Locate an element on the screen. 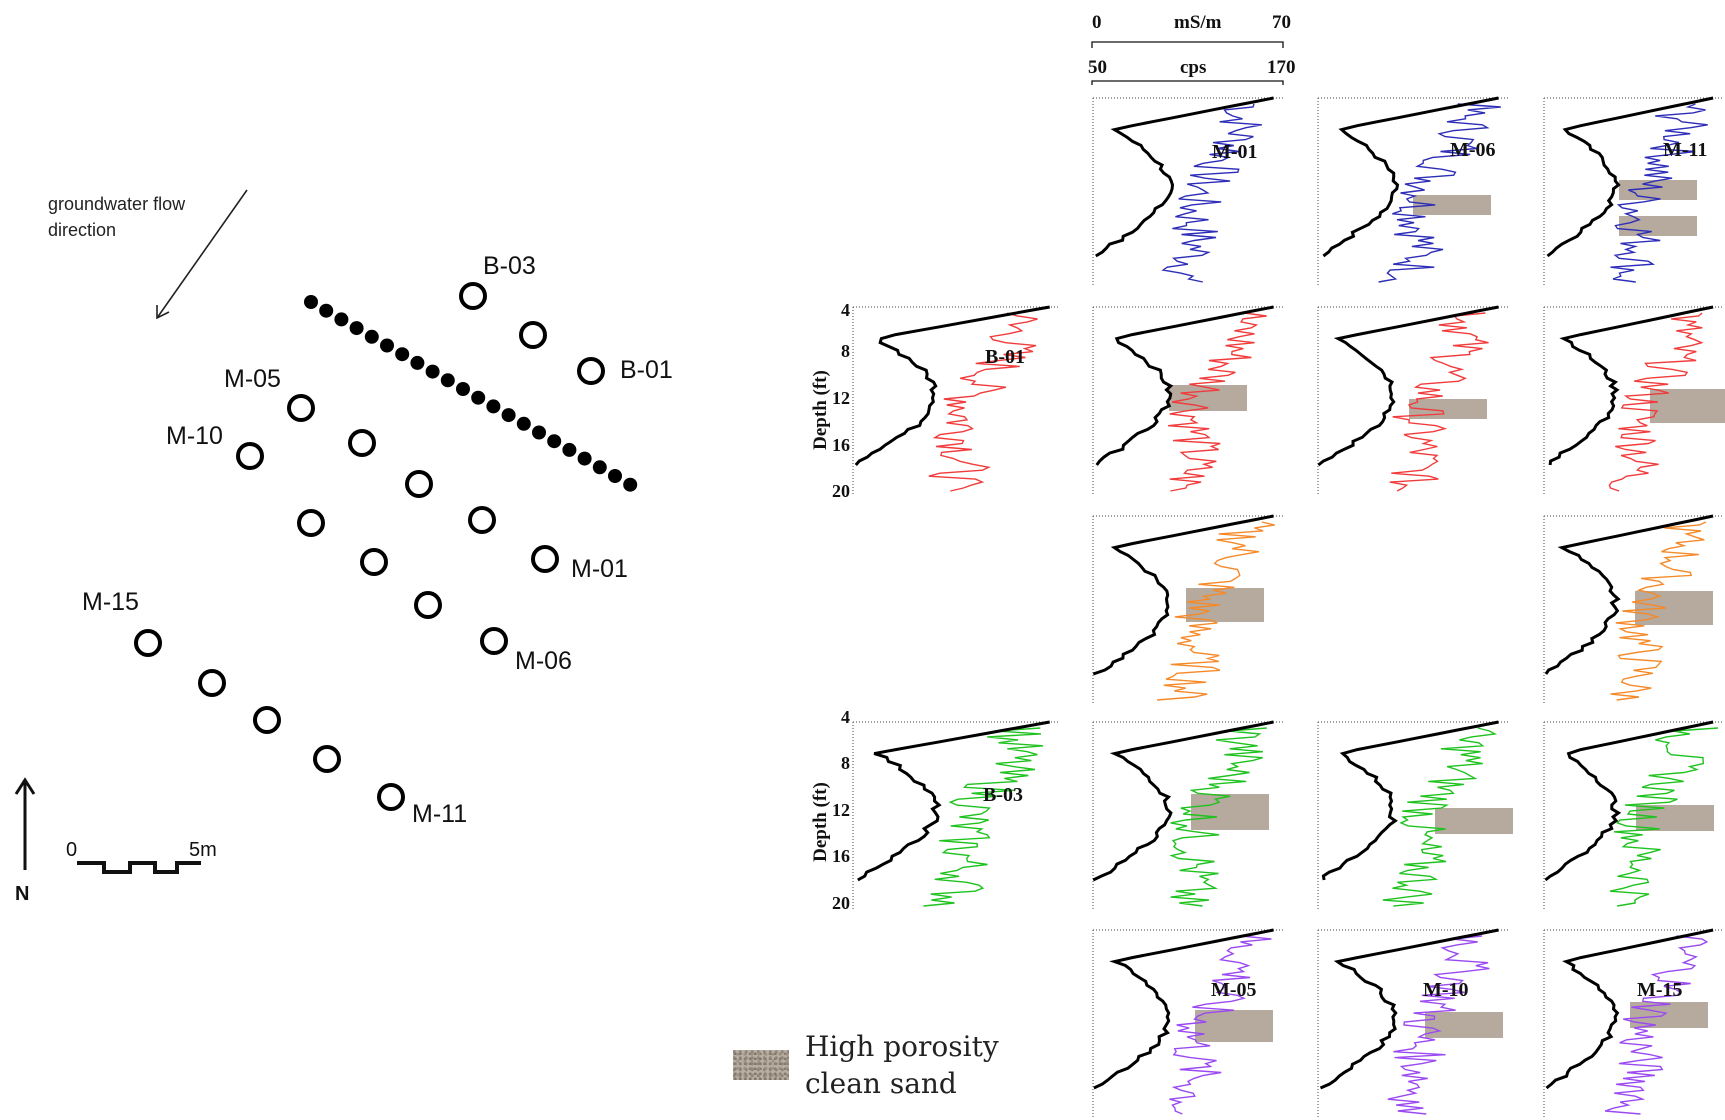  panel-label-m10: M-10 is located at coordinates (1446, 990).